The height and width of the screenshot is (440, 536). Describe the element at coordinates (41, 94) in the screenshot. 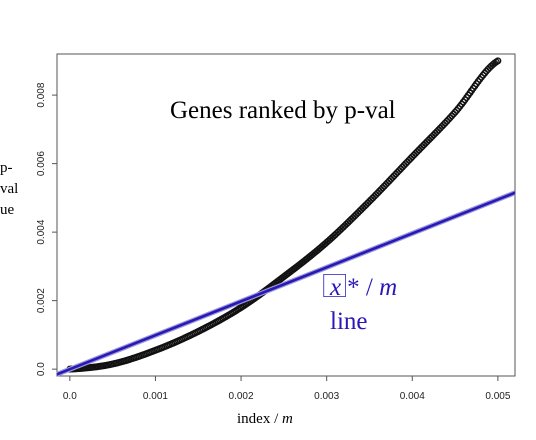

I see `y-tick-label: 0.008` at that location.